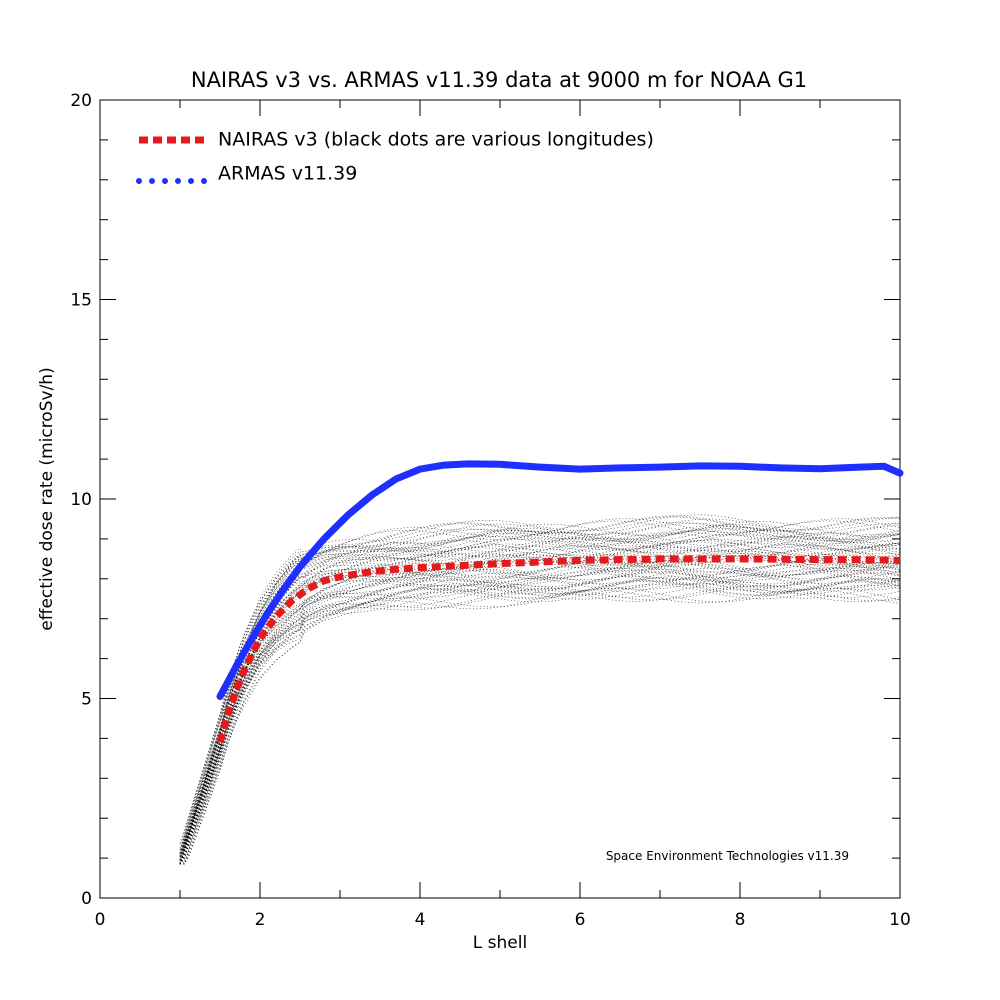  Describe the element at coordinates (81, 301) in the screenshot. I see `y-tick-label: 15` at that location.